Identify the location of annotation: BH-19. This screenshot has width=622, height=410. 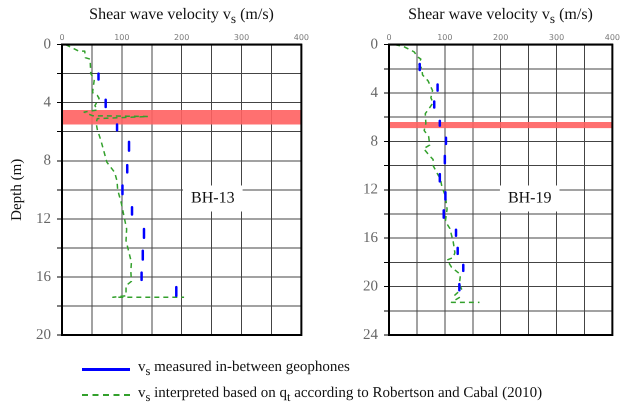
(530, 198).